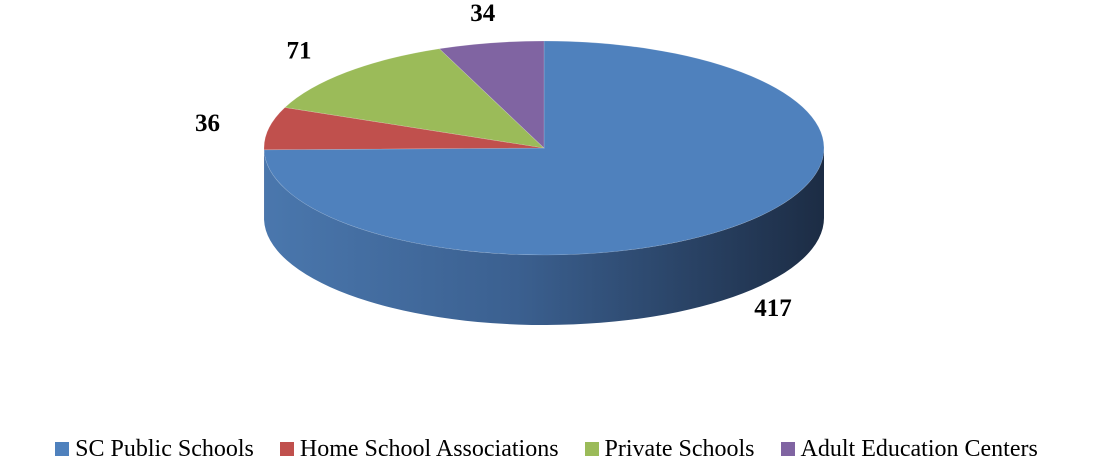 The height and width of the screenshot is (469, 1093). Describe the element at coordinates (164, 449) in the screenshot. I see `legend-label-sc-public-schools: SC Public Schools` at that location.